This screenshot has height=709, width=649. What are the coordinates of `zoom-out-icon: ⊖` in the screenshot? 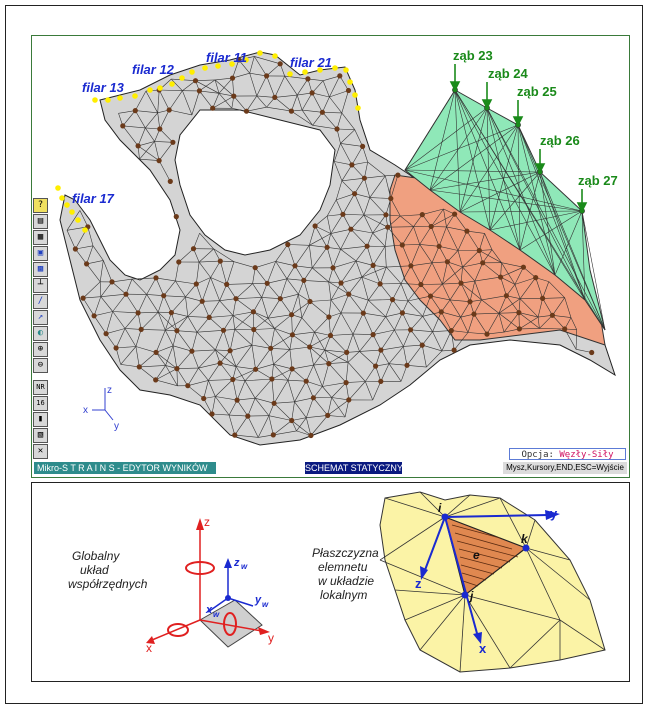 It's located at (40, 365).